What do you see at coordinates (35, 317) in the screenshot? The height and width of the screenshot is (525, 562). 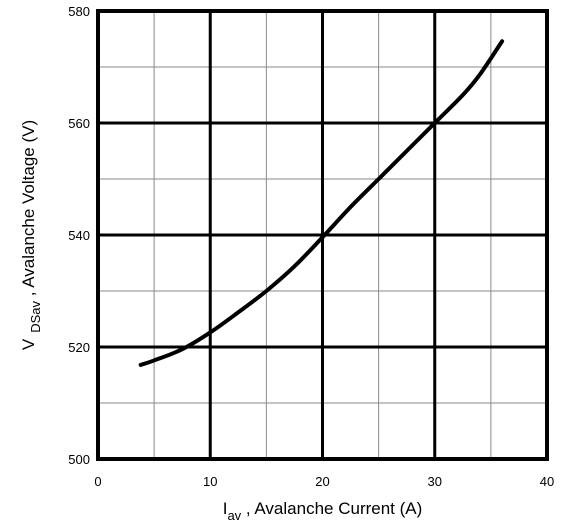 I see `y-axis-subscript: DSav` at bounding box center [35, 317].